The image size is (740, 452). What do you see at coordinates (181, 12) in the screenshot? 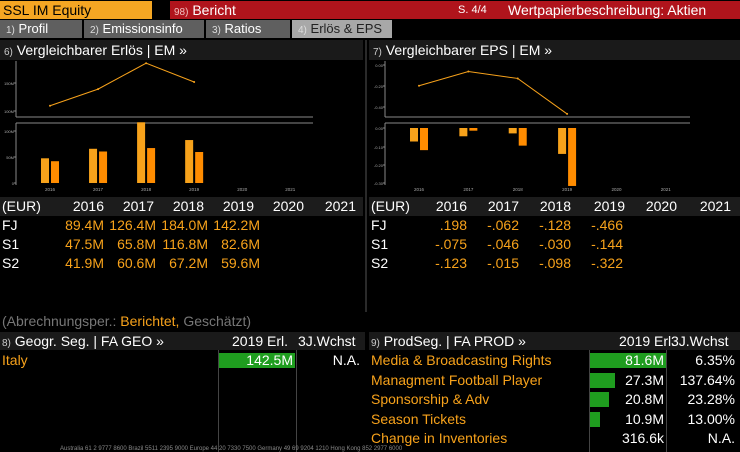
I see `report-num: 98)` at bounding box center [181, 12].